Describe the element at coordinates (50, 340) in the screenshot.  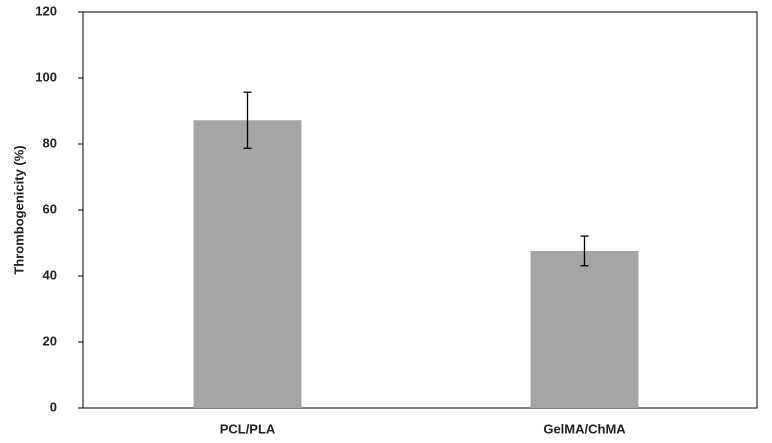
I see `y-tick-label: 20` at that location.